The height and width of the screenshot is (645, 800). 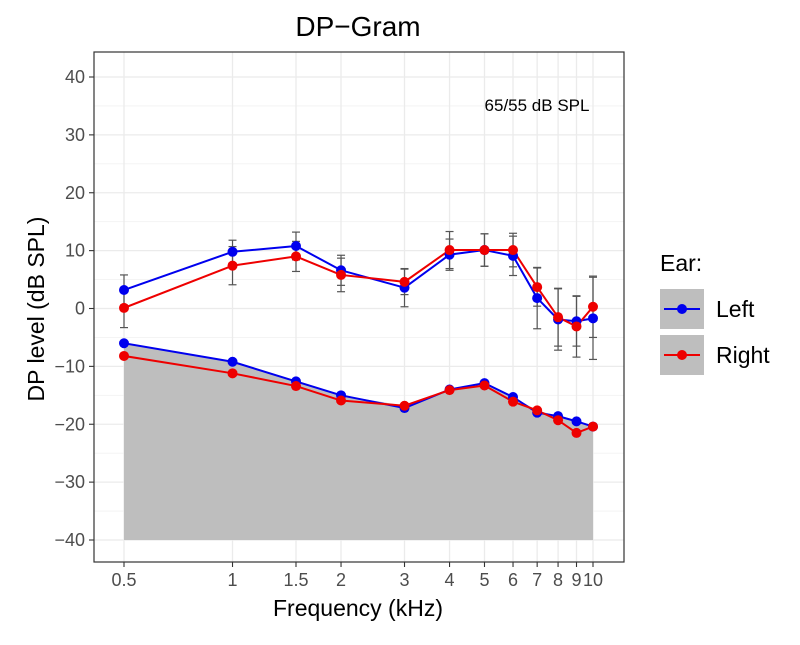 What do you see at coordinates (357, 576) in the screenshot?
I see `x-axis: 0.5 1 1.5 2 3 4 5 6 7 8 9 10` at bounding box center [357, 576].